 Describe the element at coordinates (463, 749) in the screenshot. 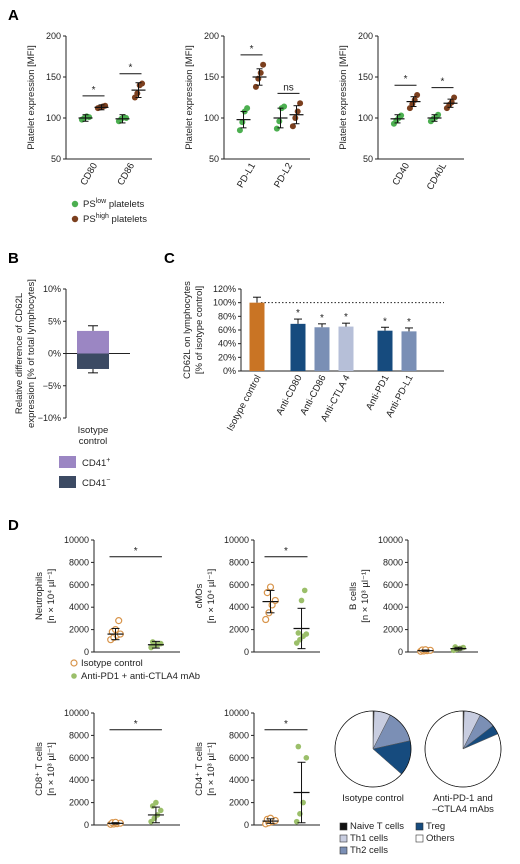

I see `pie-outline` at that location.